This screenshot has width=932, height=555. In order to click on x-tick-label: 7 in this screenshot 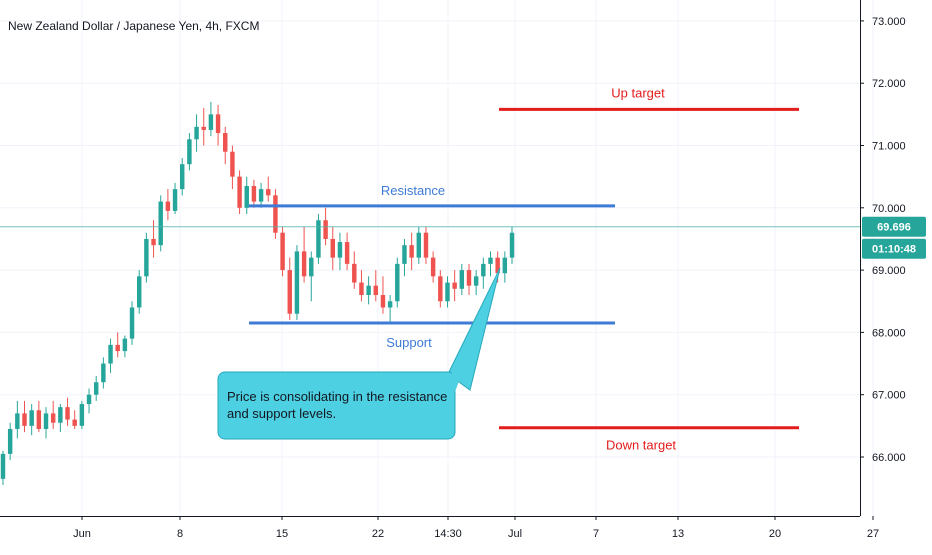, I will do `click(596, 534)`.